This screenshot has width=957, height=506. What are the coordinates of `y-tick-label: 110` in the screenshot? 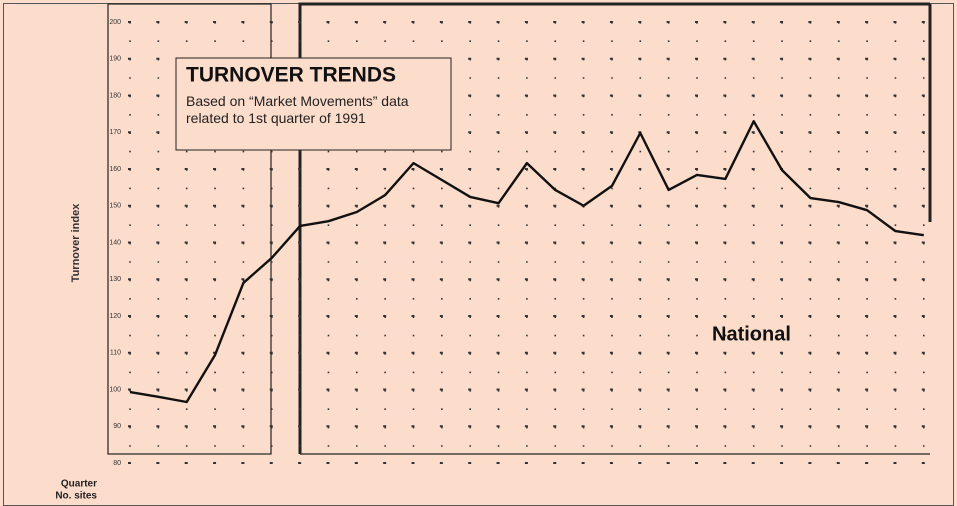 It's located at (115, 353).